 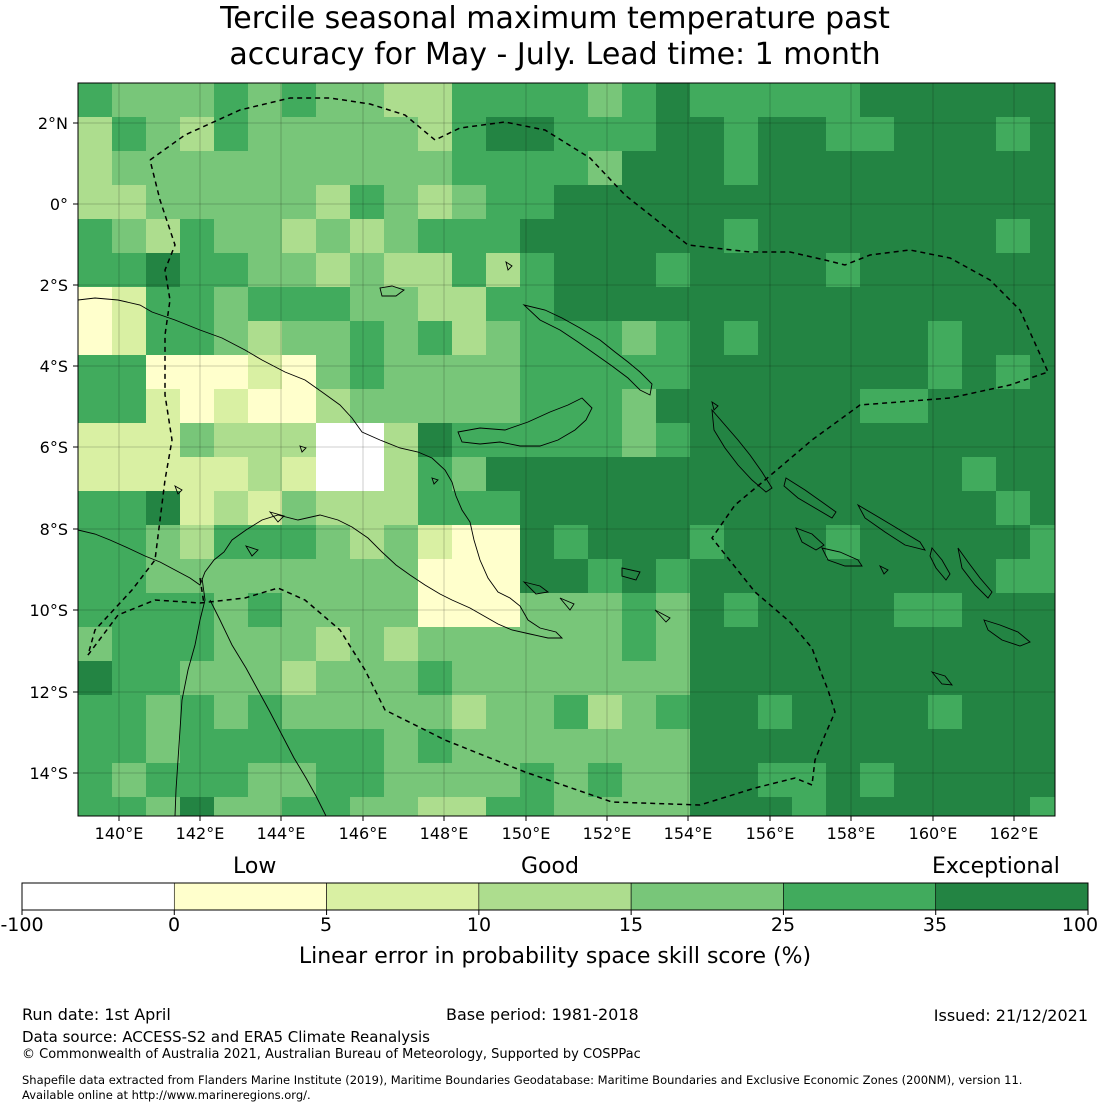 I want to click on colorbar-tick-15: 15, so click(x=631, y=925).